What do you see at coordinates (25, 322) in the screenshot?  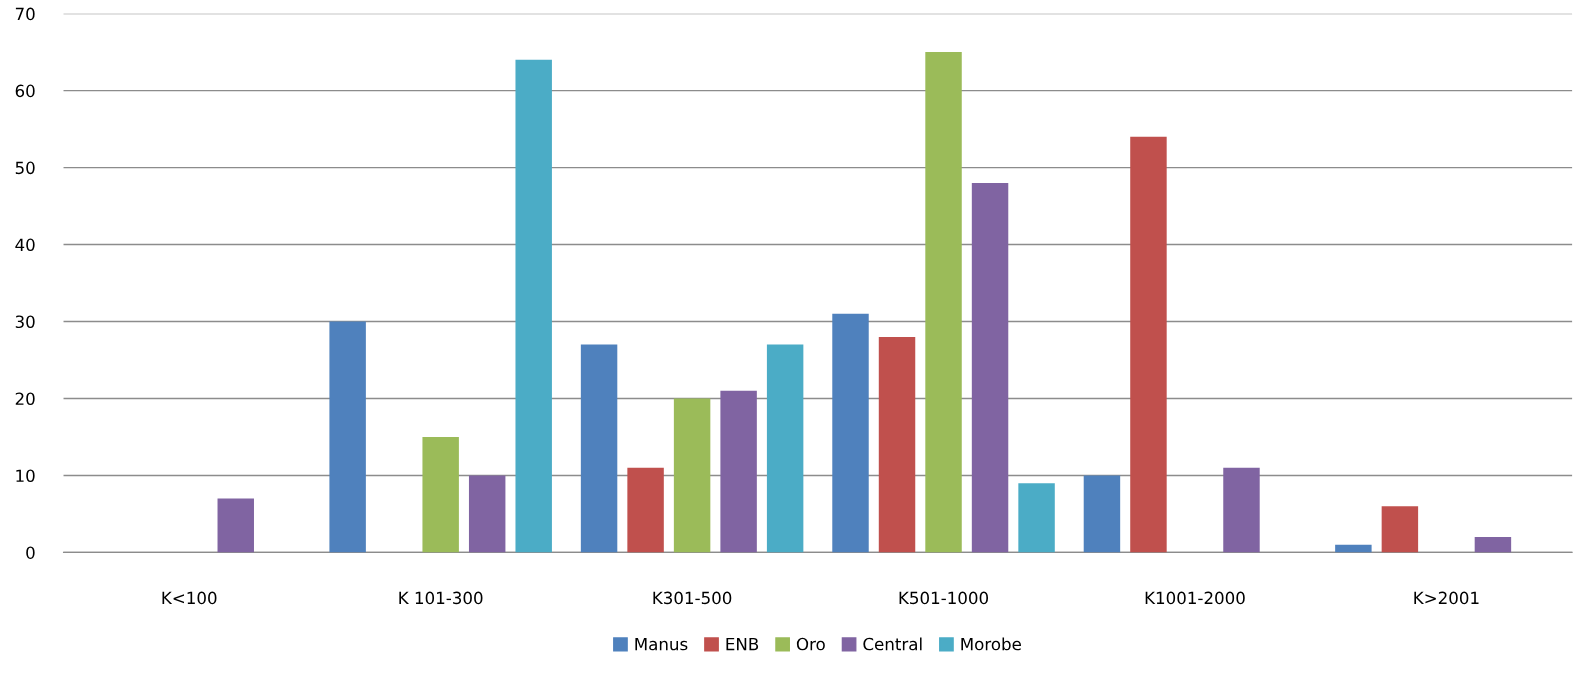 I see `y-tick-label: 30` at bounding box center [25, 322].